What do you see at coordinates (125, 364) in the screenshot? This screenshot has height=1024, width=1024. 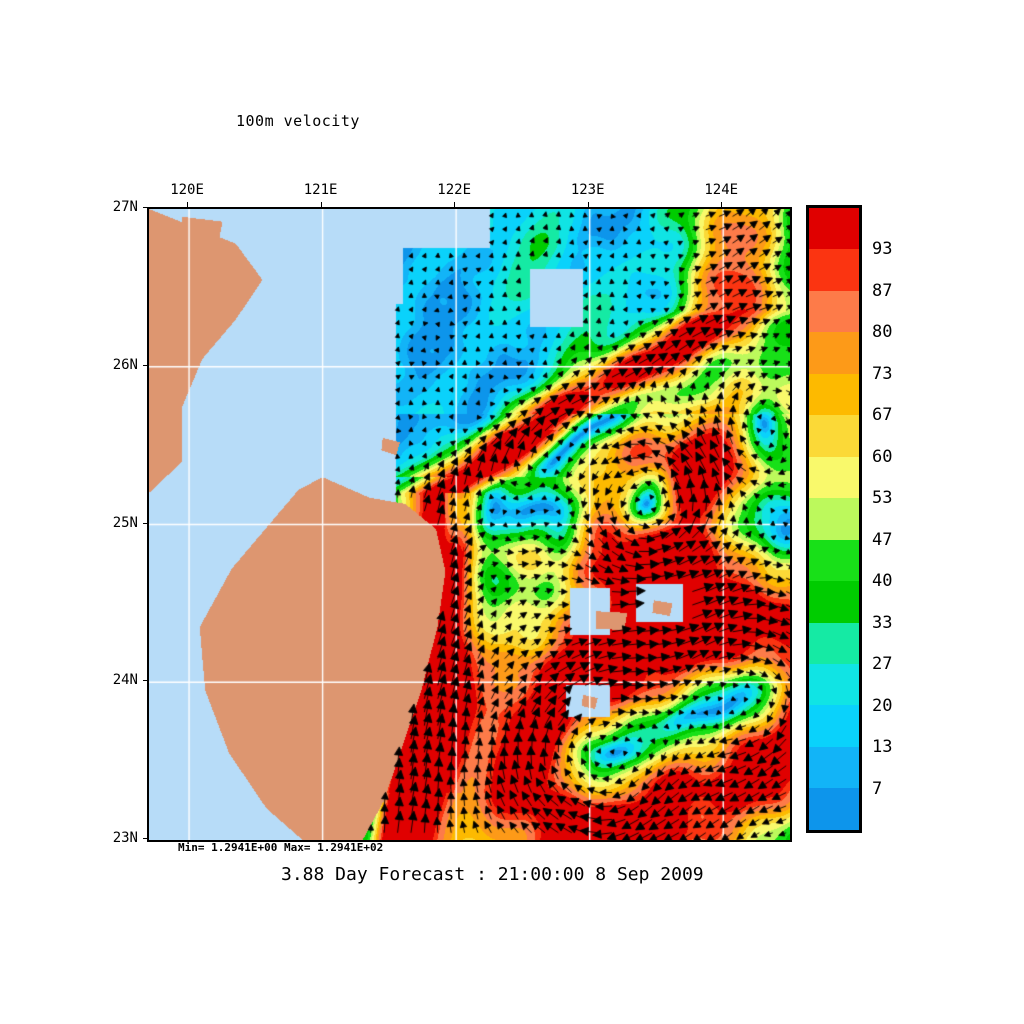 I see `y-tick-label-26N: 26N` at bounding box center [125, 364].